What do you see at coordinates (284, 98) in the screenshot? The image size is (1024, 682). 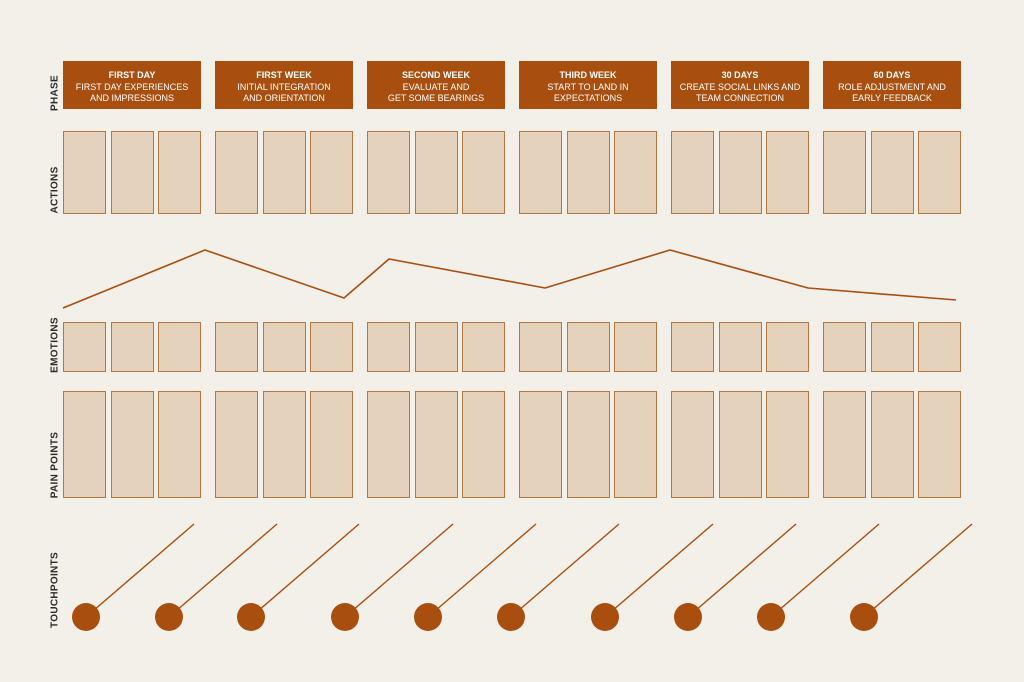 I see `phase-description: AND ORIENTATION` at bounding box center [284, 98].